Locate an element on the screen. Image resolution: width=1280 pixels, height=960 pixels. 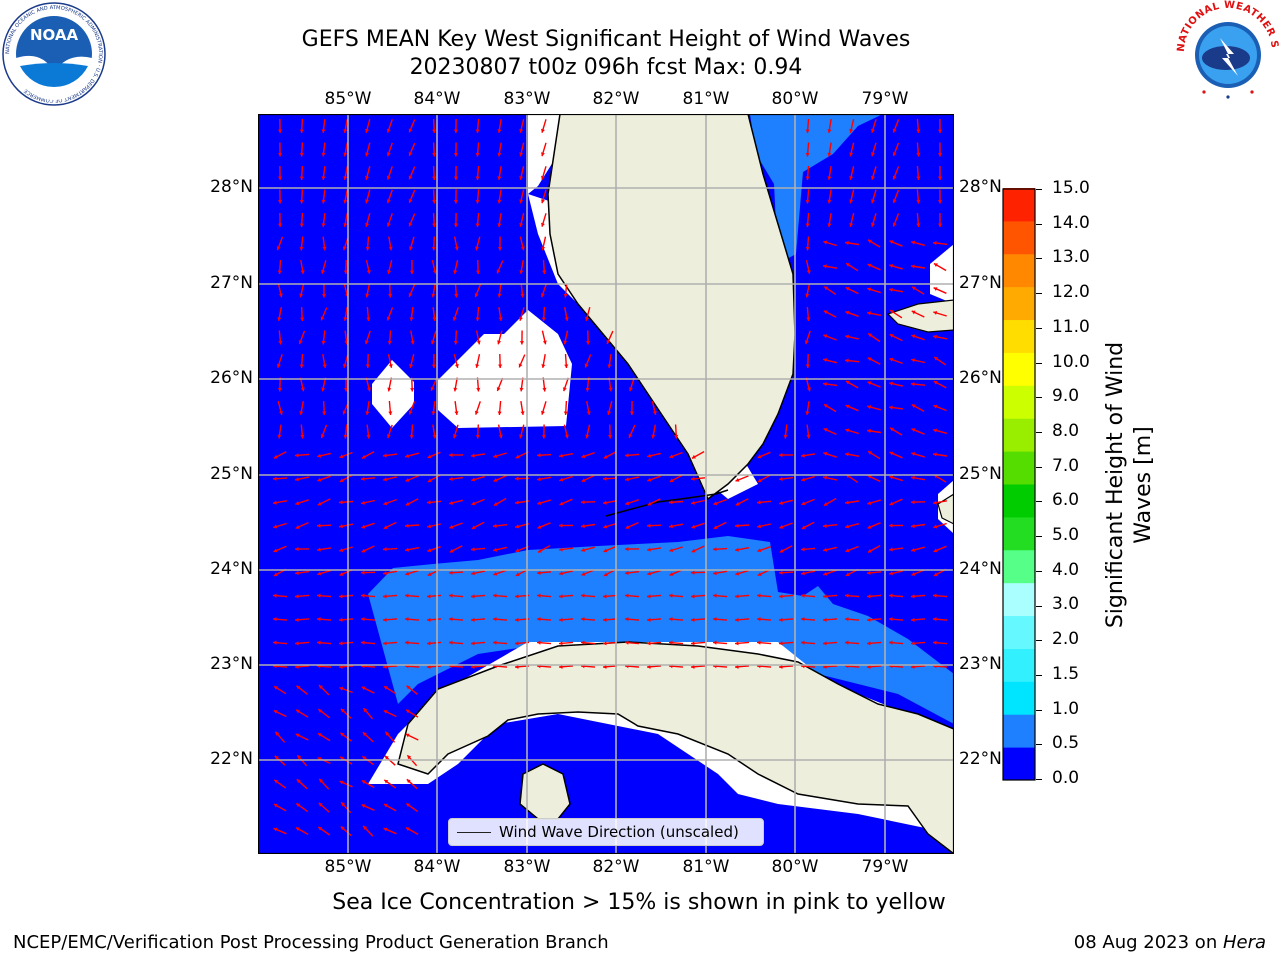
footer-machine: Hera is located at coordinates (1244, 942).